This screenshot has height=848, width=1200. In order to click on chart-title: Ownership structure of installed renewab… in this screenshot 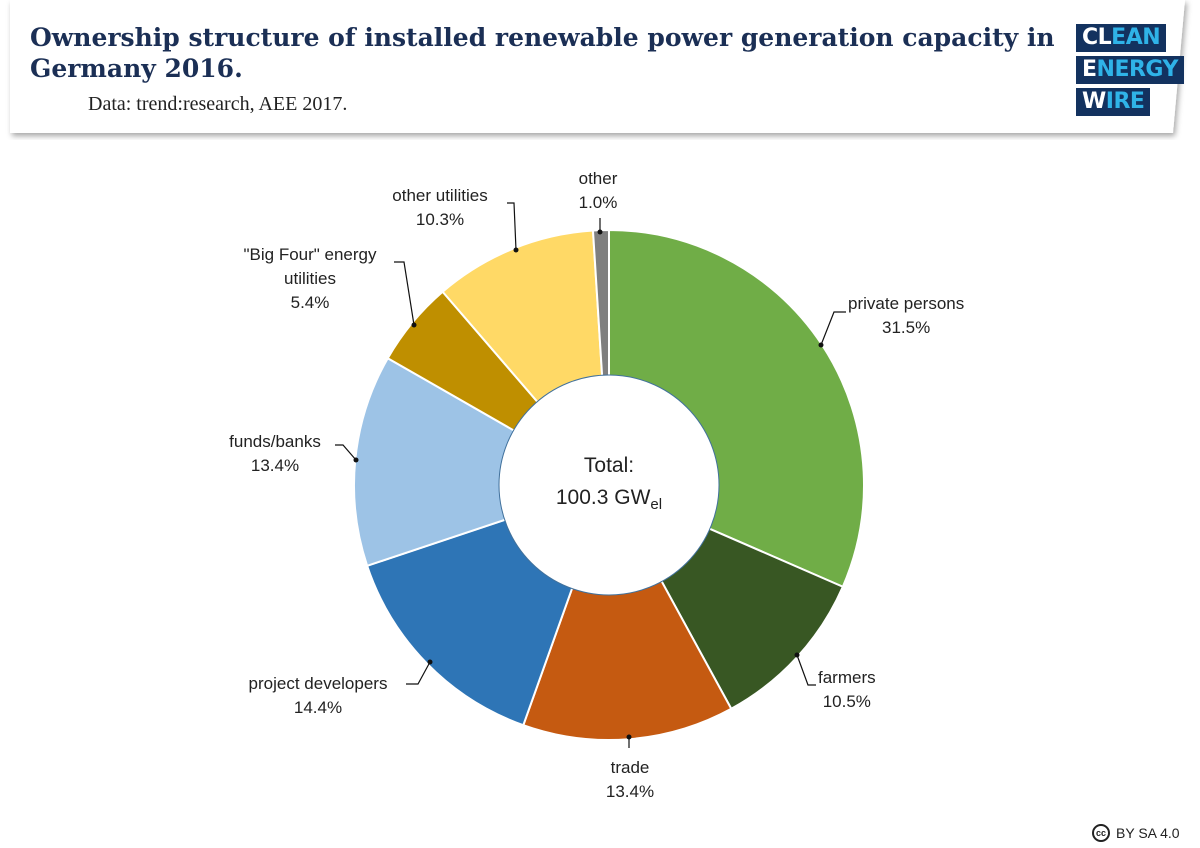, I will do `click(542, 53)`.